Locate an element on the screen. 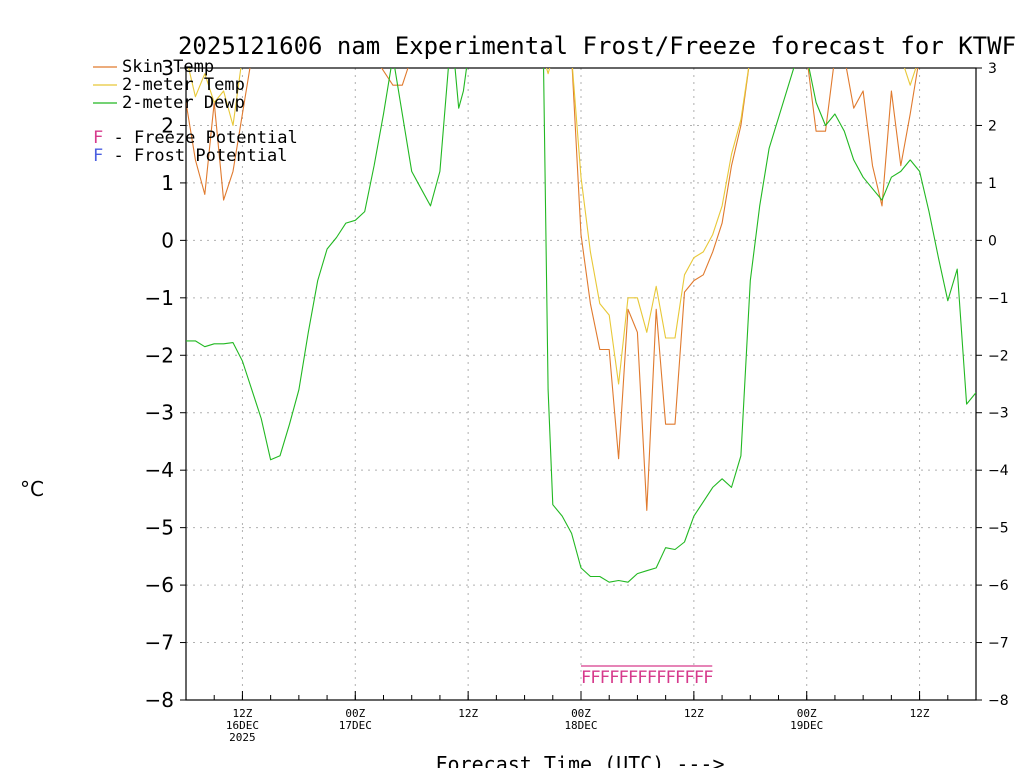 This screenshot has width=1024, height=768. y-tick-label-right: −8 is located at coordinates (998, 701).